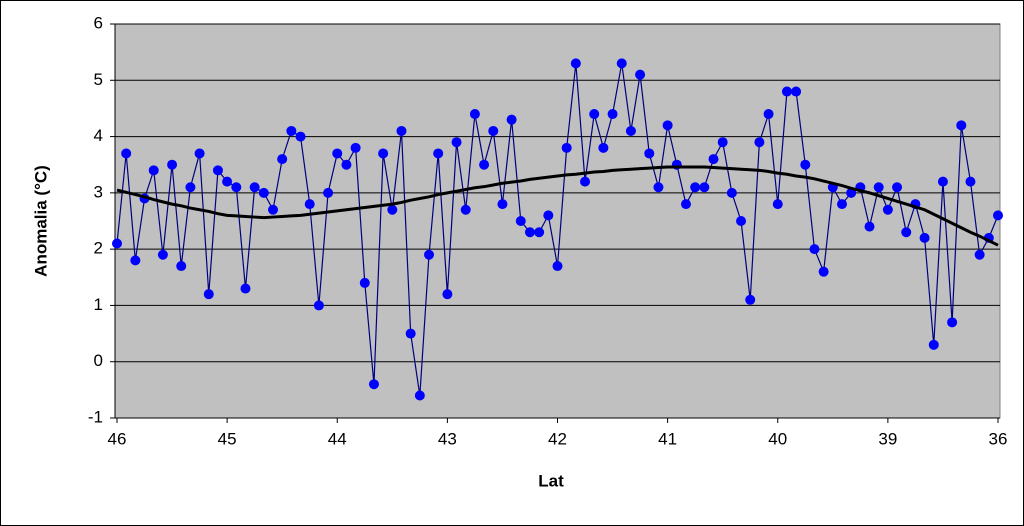  What do you see at coordinates (557, 438) in the screenshot?
I see `x-tick-label: 42` at bounding box center [557, 438].